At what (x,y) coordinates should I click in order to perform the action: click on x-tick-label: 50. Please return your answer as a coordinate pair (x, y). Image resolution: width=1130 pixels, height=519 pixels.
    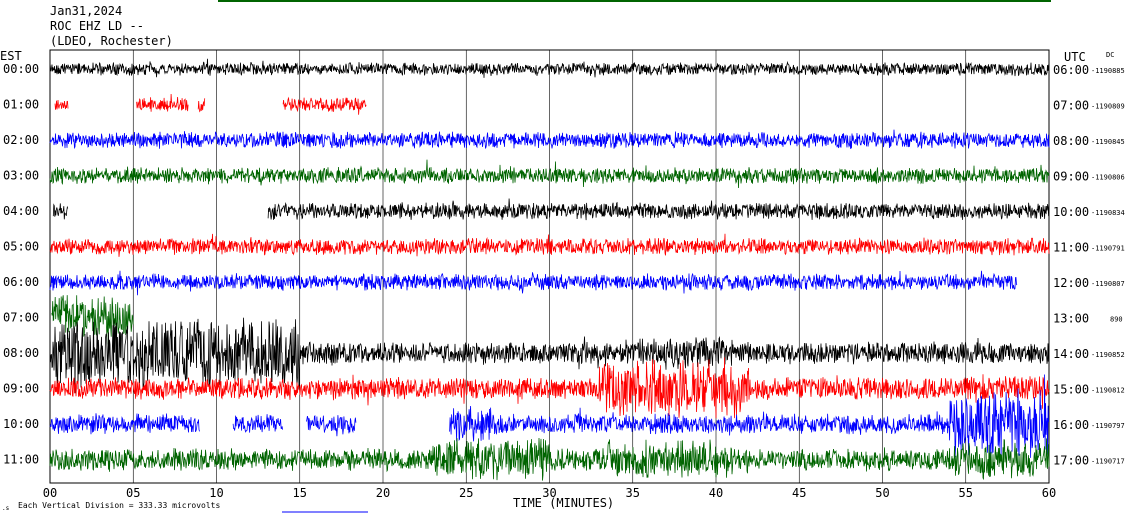
    Looking at the image, I should click on (882, 493).